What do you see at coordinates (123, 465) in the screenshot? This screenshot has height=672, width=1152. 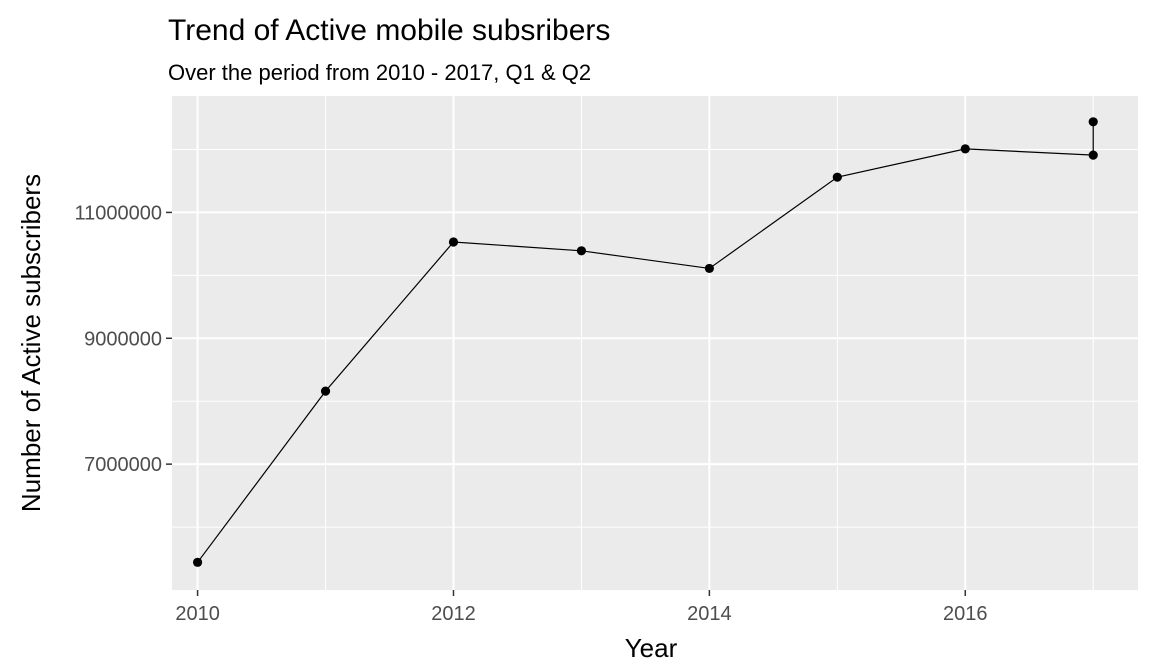 I see `y-tick-label: 7000000` at bounding box center [123, 465].